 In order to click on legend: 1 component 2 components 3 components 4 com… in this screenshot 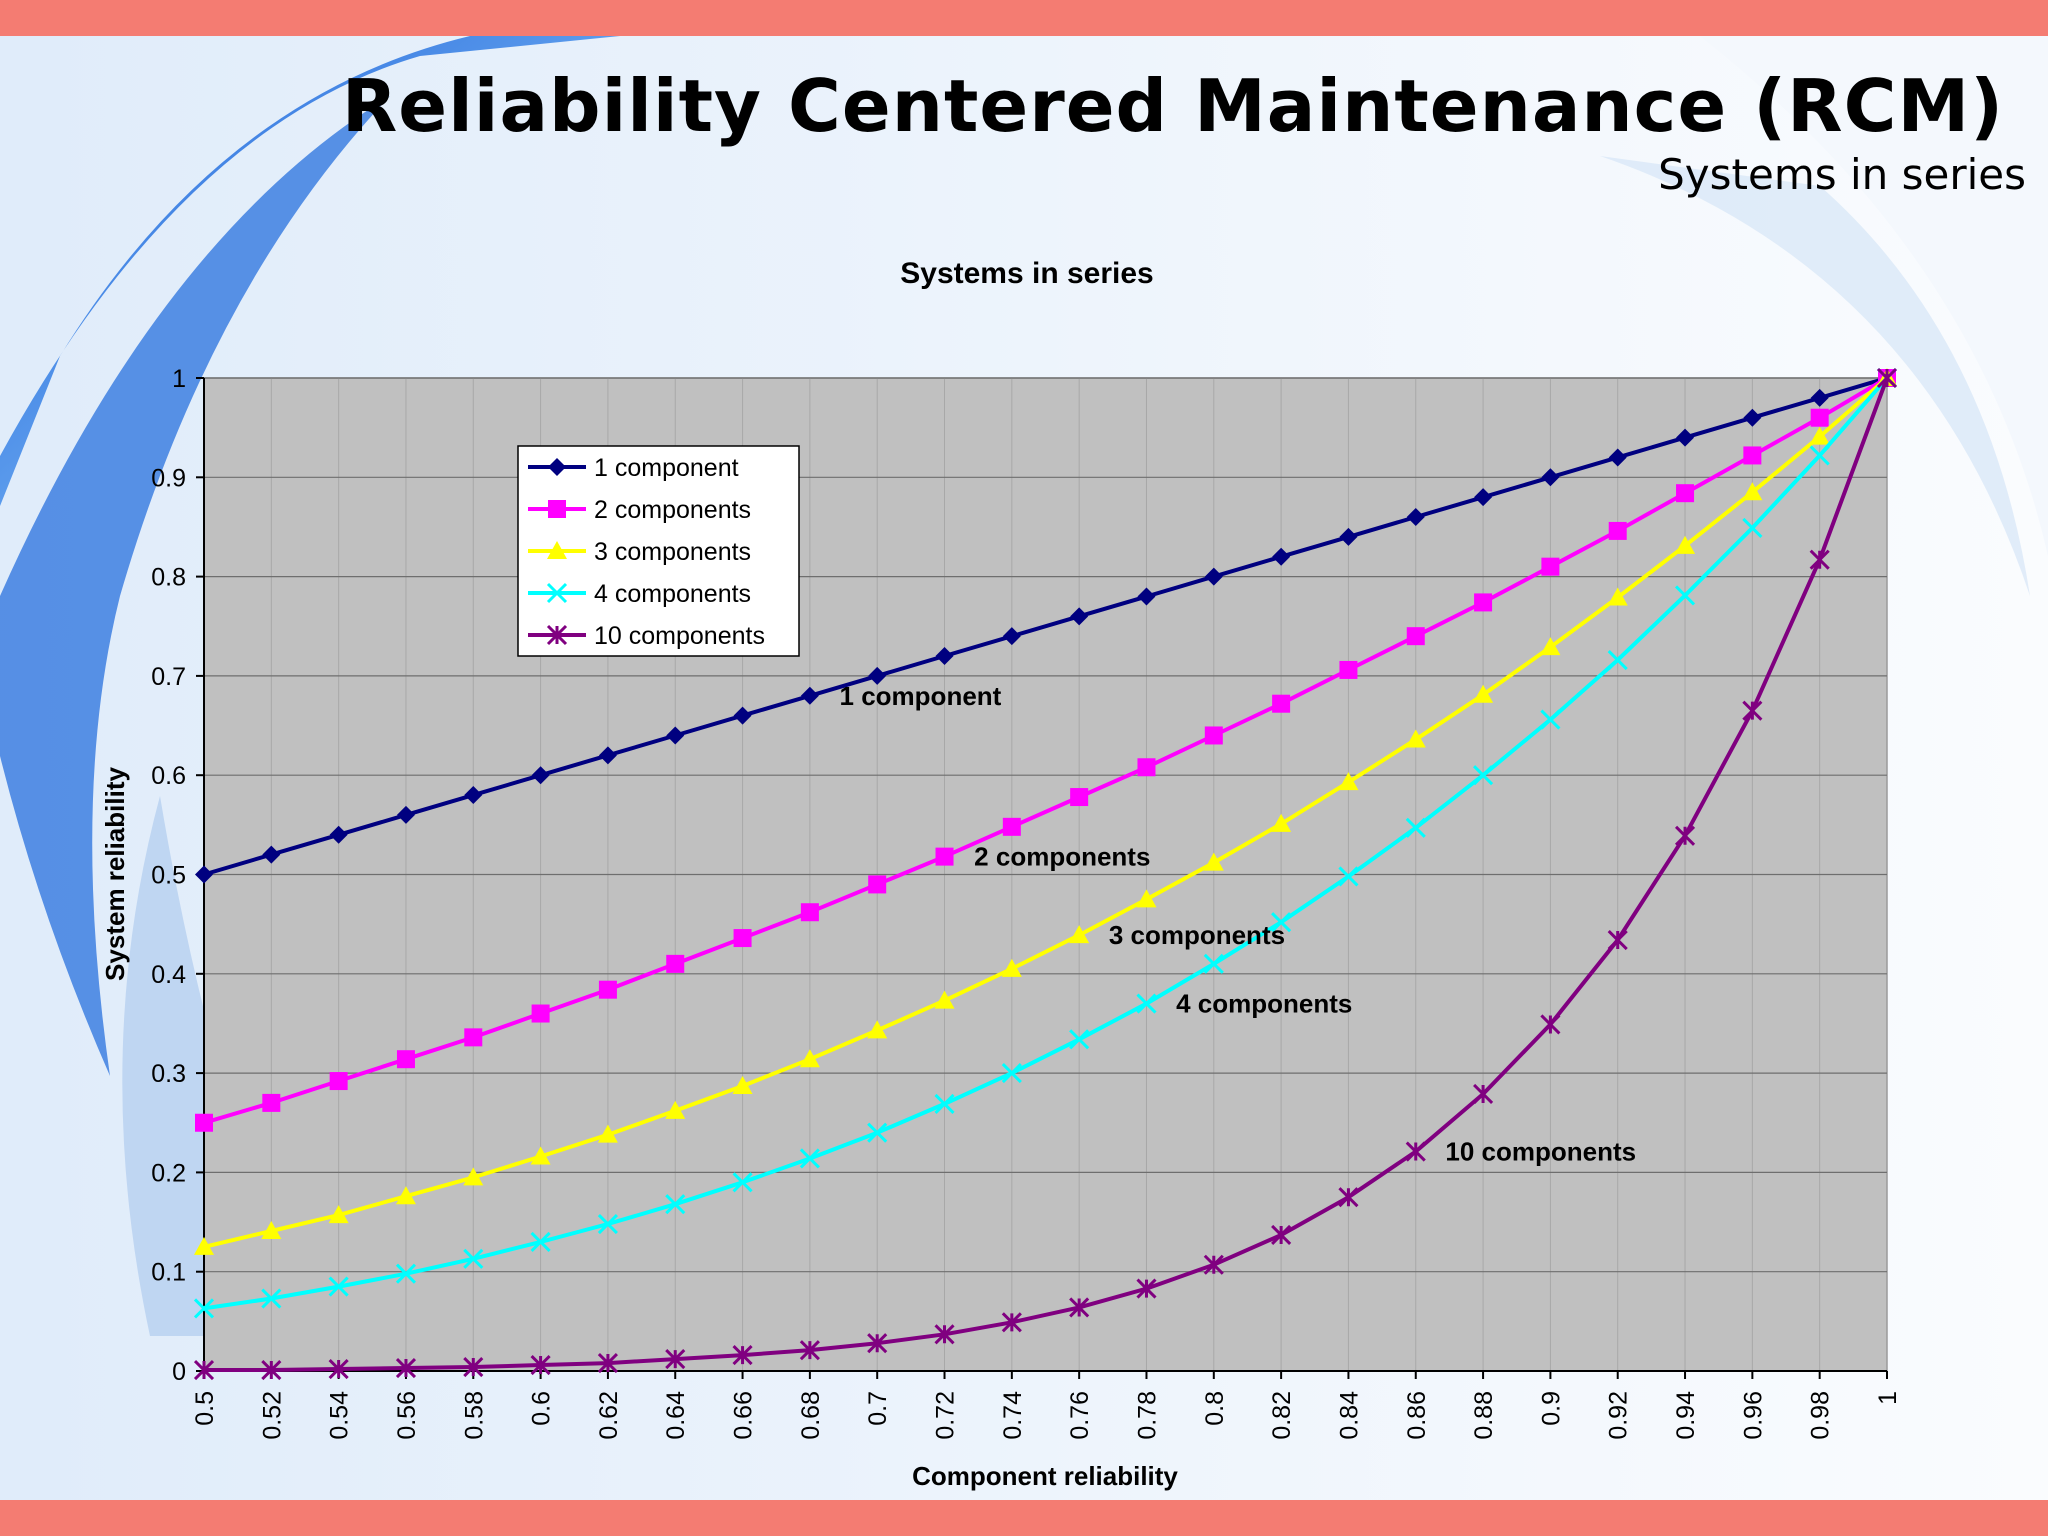, I will do `click(658, 551)`.